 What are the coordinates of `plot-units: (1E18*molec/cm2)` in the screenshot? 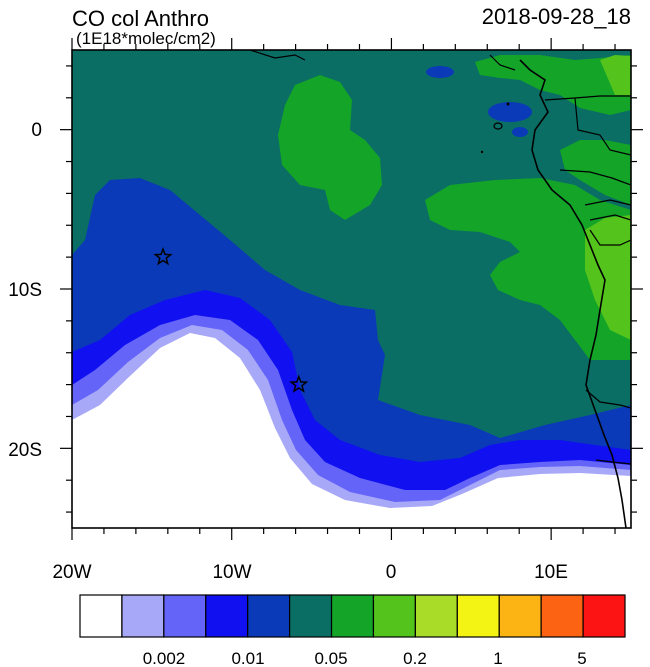 It's located at (146, 38).